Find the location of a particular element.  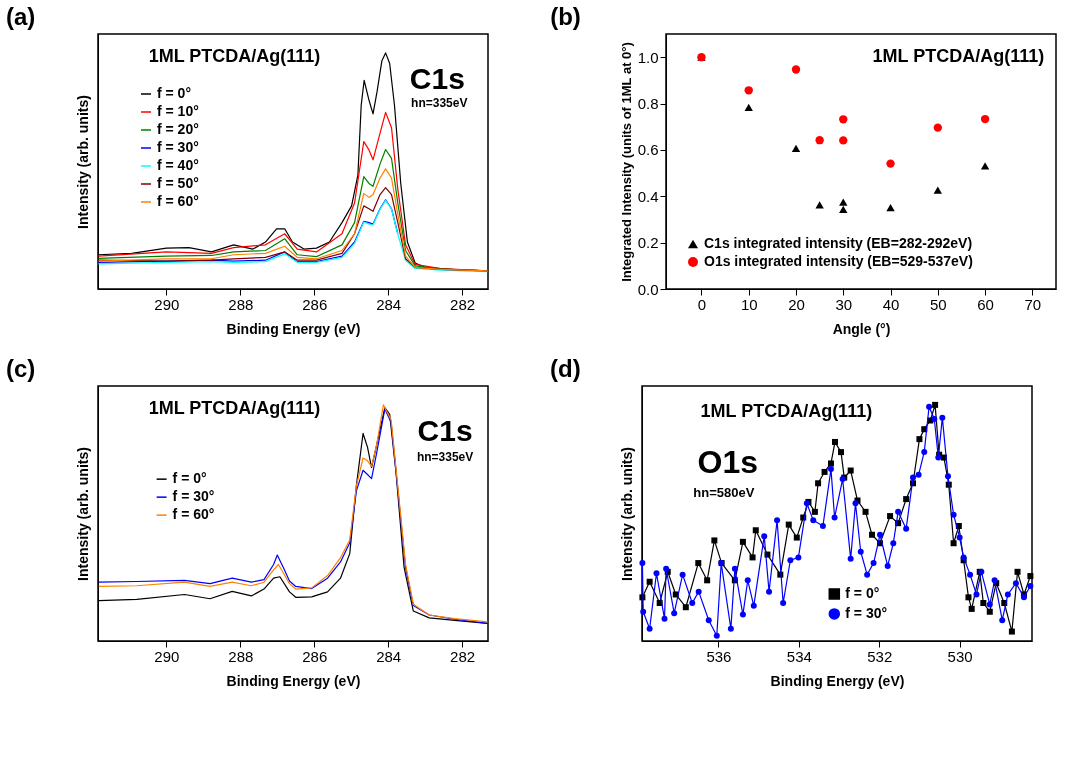

chart-title: (c) is located at coordinates (21, 368).